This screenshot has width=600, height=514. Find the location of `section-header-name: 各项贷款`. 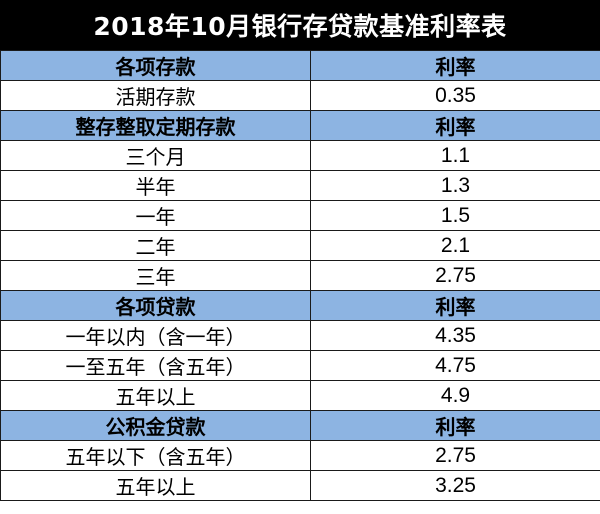

section-header-name: 各项贷款 is located at coordinates (155, 305).